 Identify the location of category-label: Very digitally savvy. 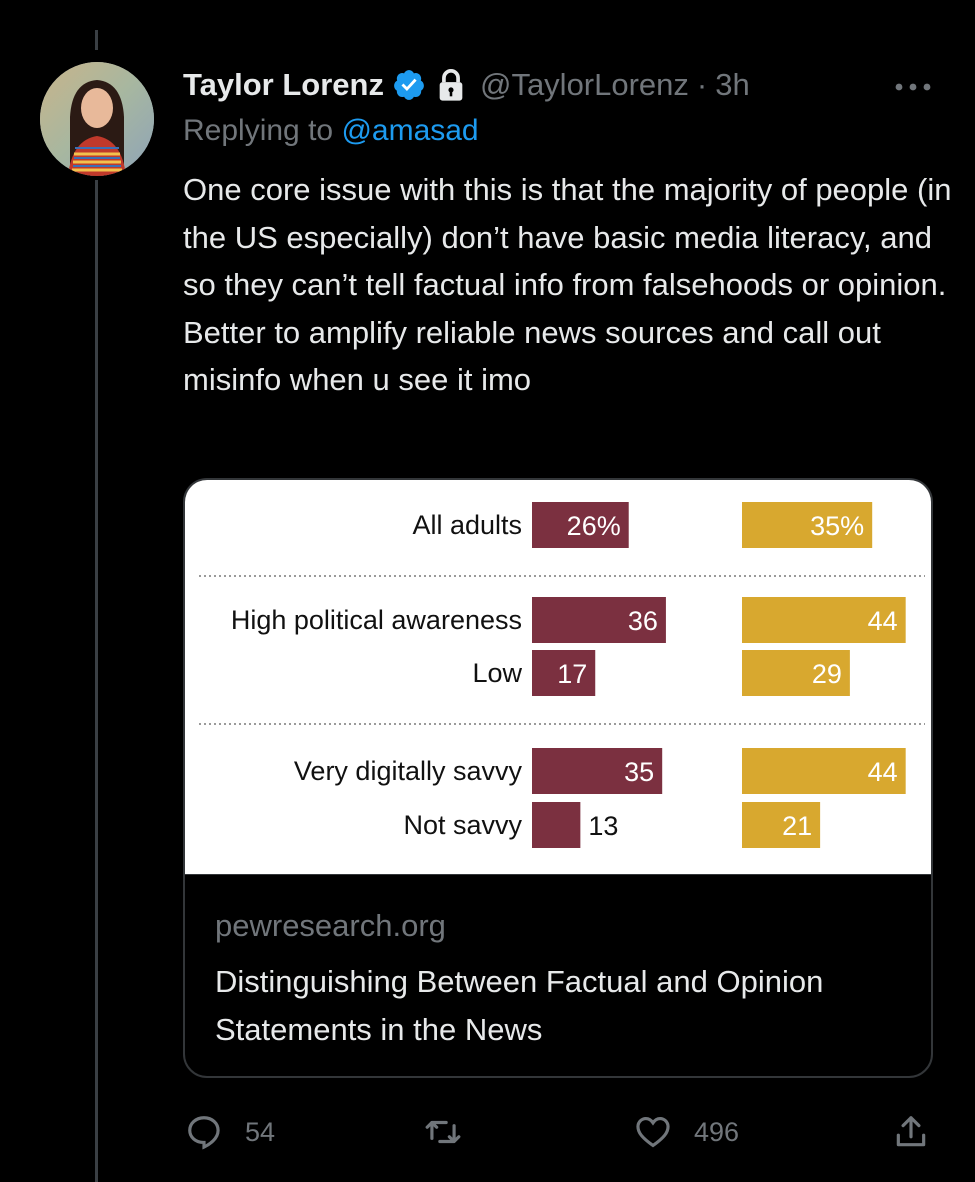
(408, 771).